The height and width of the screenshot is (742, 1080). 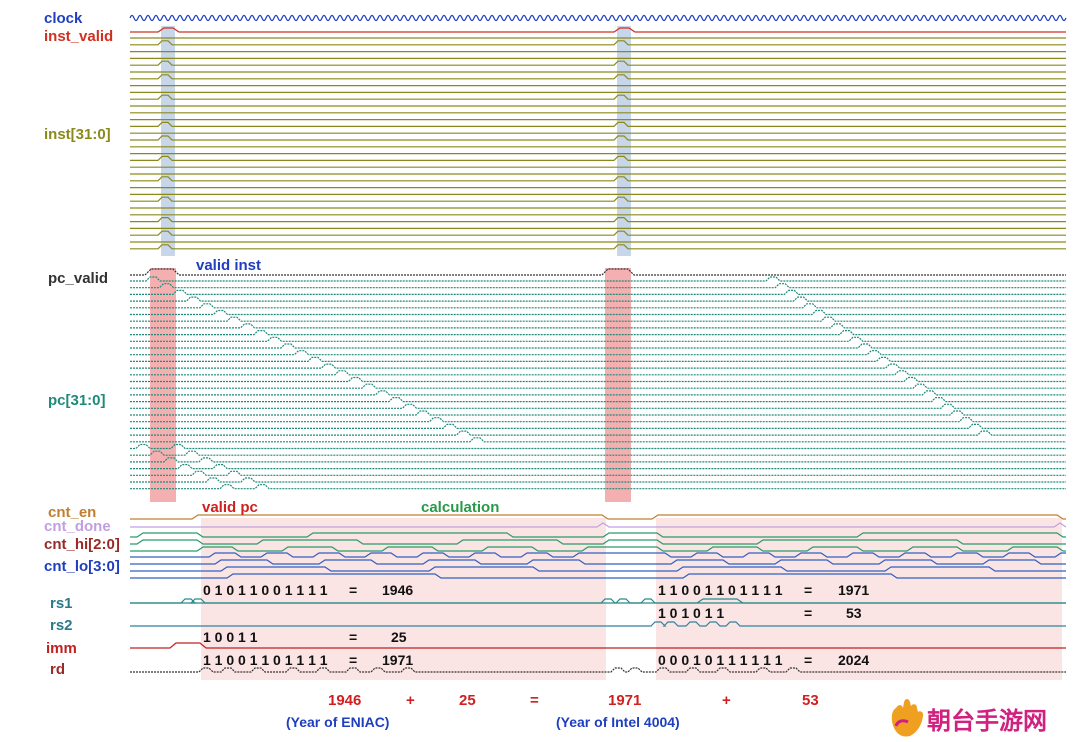 I want to click on signal-label-inst: inst[31:0], so click(x=77, y=134).